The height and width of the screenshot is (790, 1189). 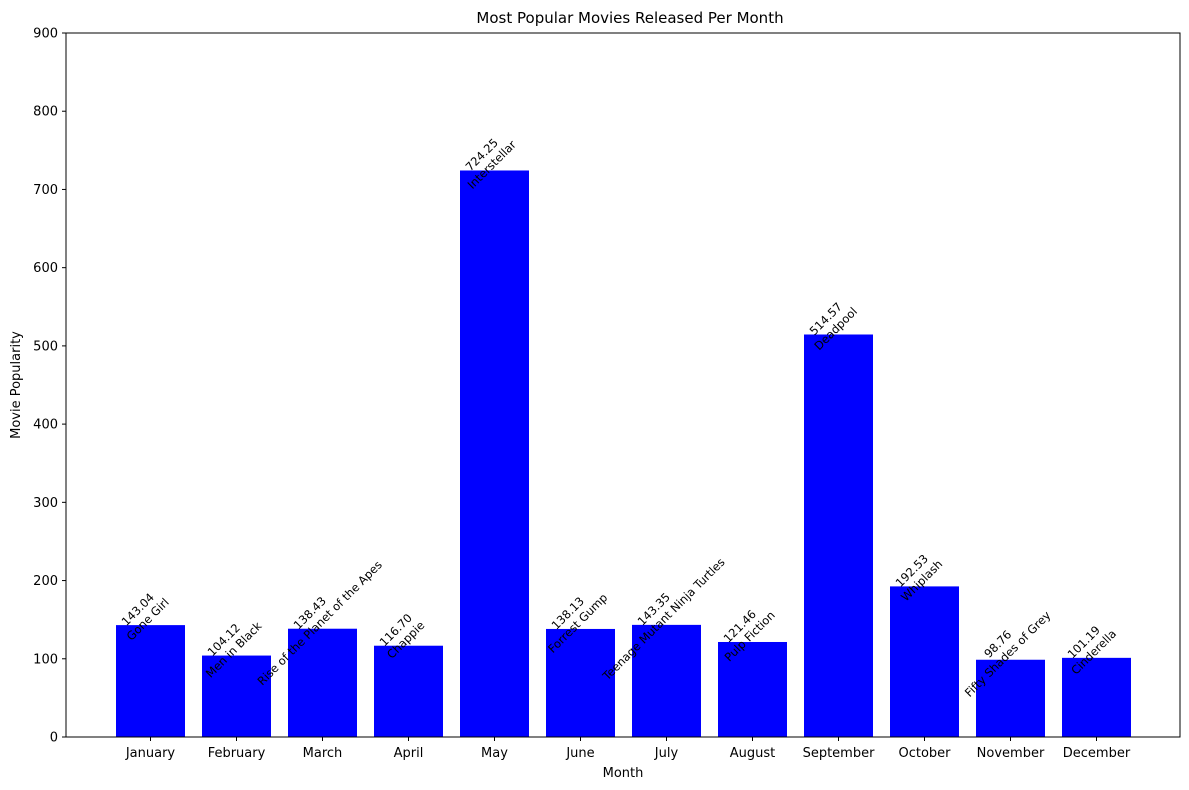 What do you see at coordinates (45, 190) in the screenshot?
I see `y-tick-label: 700` at bounding box center [45, 190].